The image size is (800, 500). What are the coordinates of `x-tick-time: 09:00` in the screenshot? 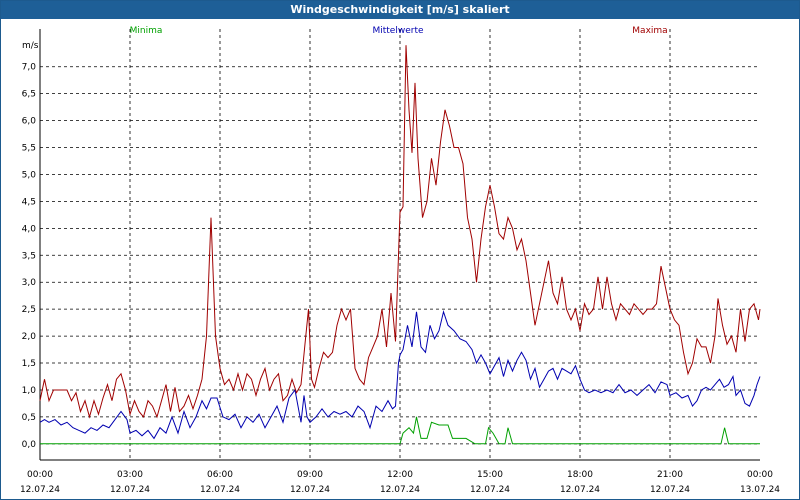 It's located at (310, 475).